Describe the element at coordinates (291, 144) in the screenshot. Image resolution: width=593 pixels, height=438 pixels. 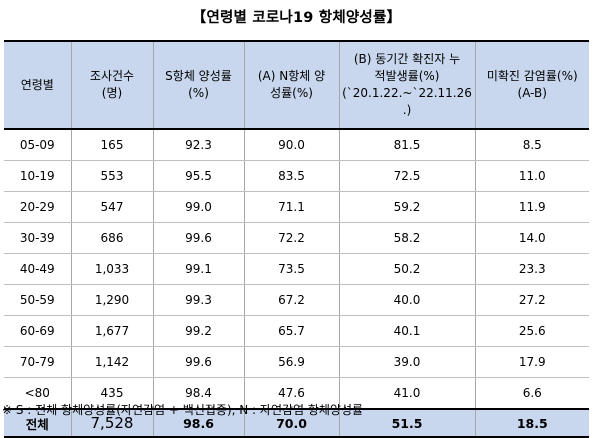
I see `n-antibody-rate-cell: 90.0` at that location.